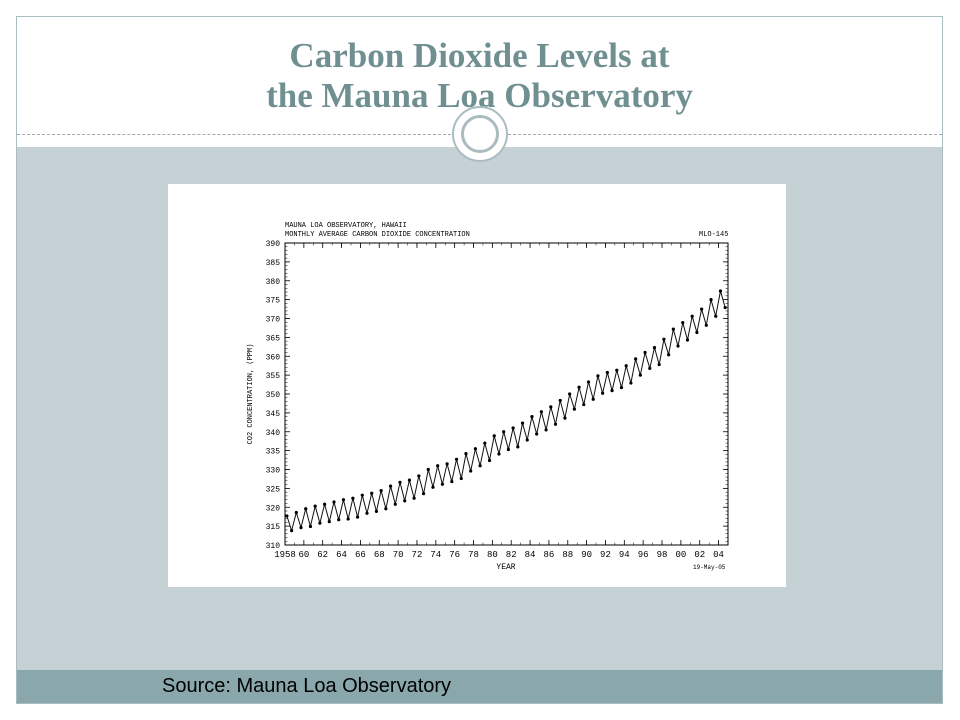 The image size is (960, 720). Describe the element at coordinates (680, 555) in the screenshot. I see `x-tick-label: 00` at that location.